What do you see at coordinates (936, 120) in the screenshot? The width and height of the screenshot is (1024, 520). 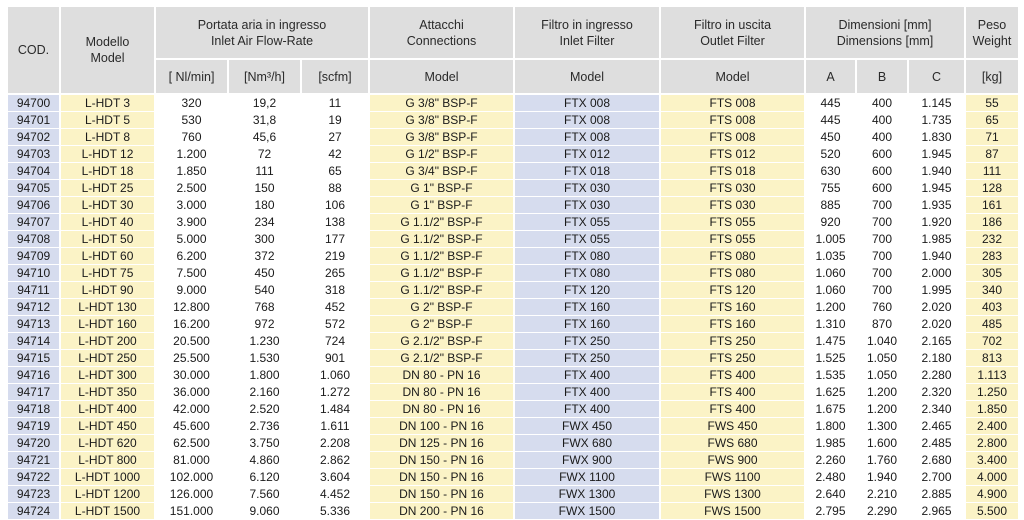 I see `dim-c-cell: 1.735` at bounding box center [936, 120].